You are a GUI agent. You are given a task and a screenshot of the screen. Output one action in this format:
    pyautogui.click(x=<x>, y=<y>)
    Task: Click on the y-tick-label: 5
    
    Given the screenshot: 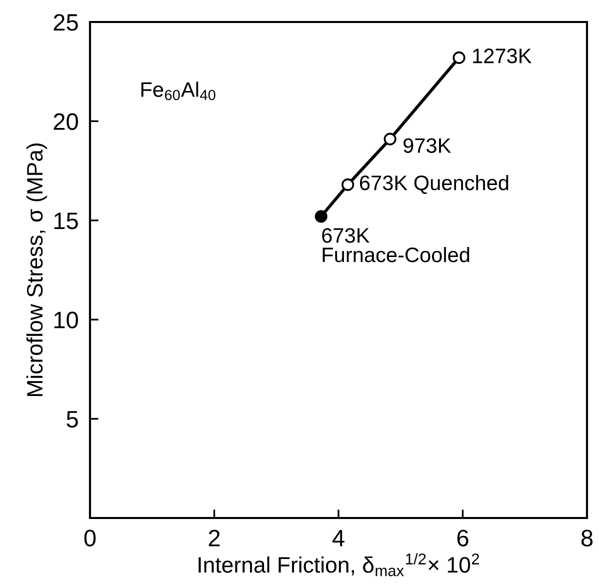 What is the action you would take?
    pyautogui.click(x=72, y=419)
    